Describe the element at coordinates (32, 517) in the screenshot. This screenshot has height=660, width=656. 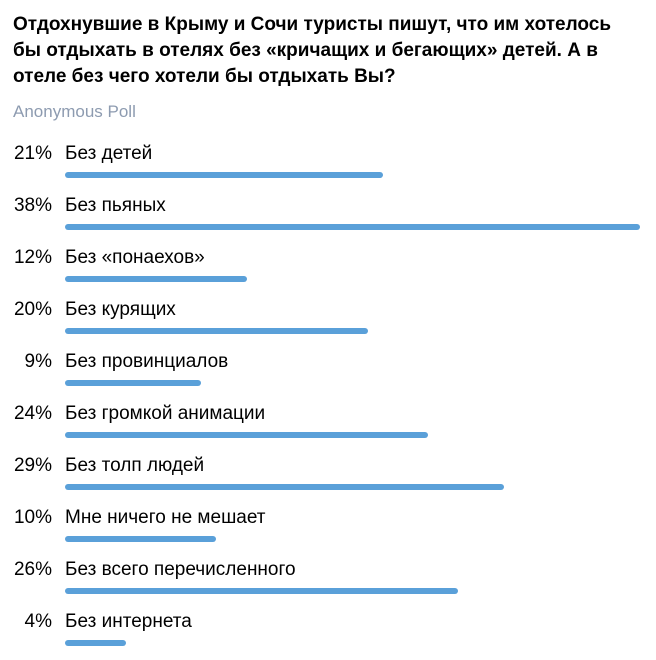
I see `option-percent: 10%` at that location.